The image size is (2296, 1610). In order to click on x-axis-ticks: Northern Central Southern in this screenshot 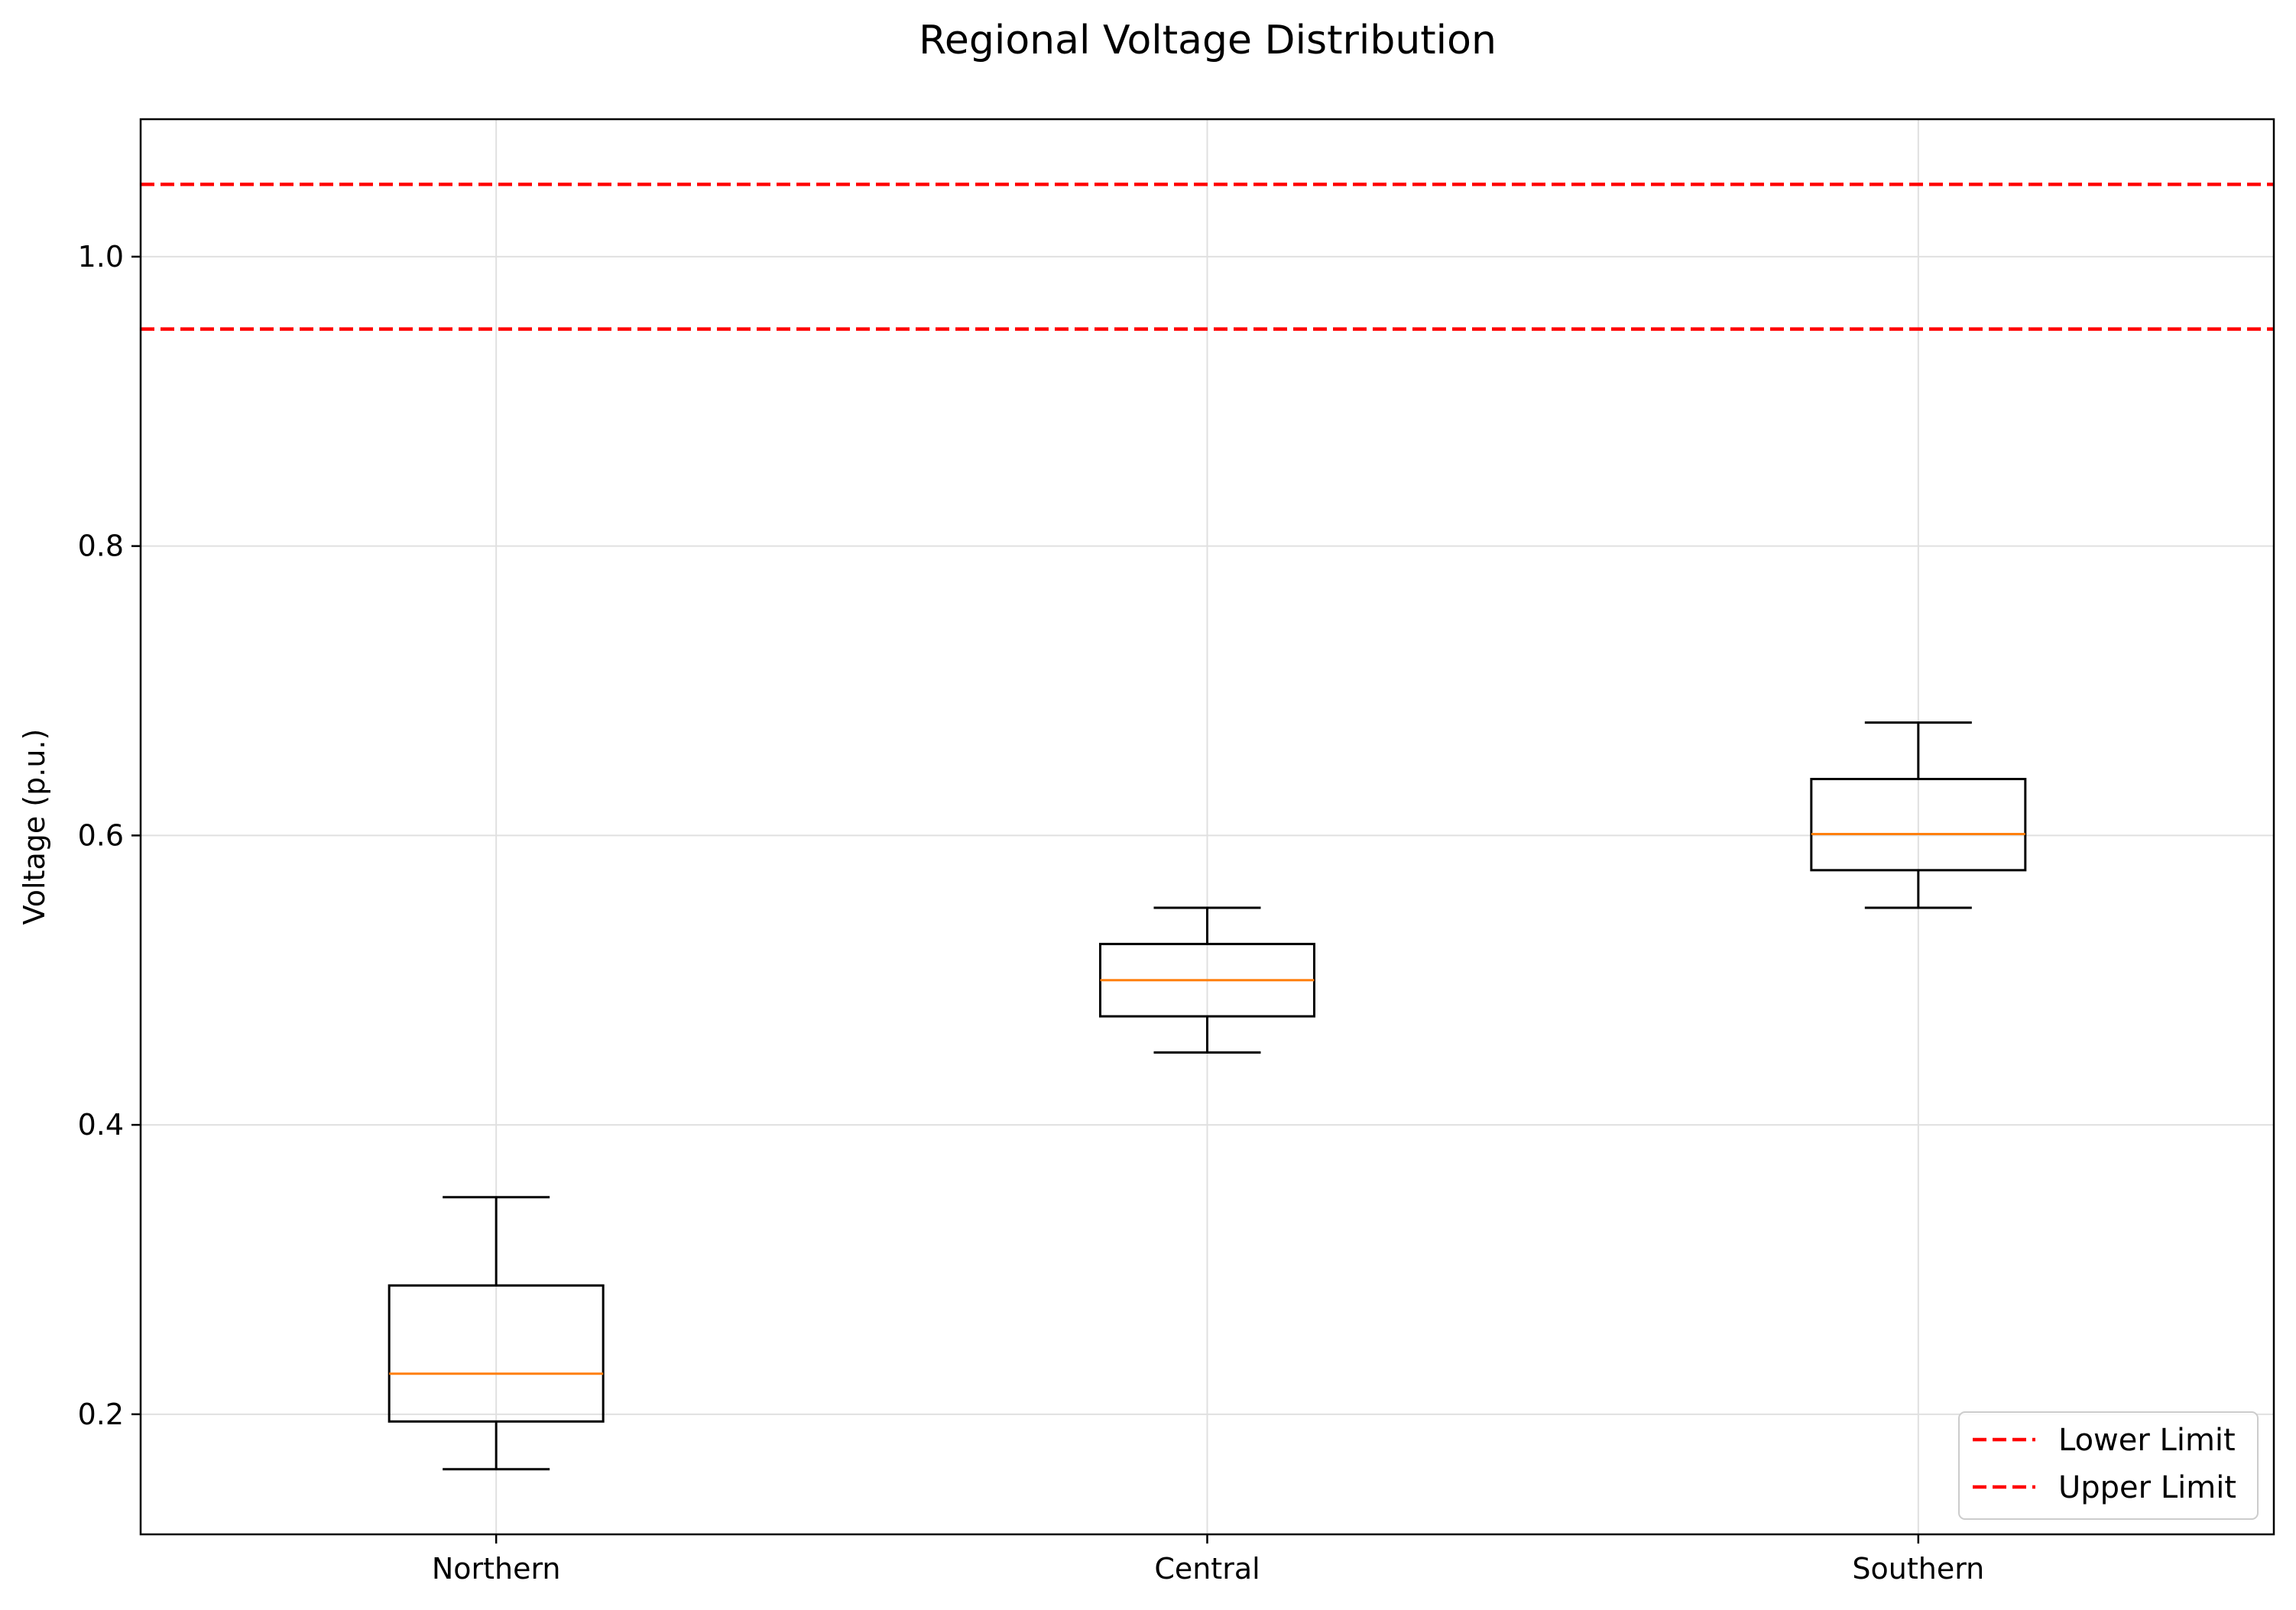, I will do `click(1208, 1560)`.